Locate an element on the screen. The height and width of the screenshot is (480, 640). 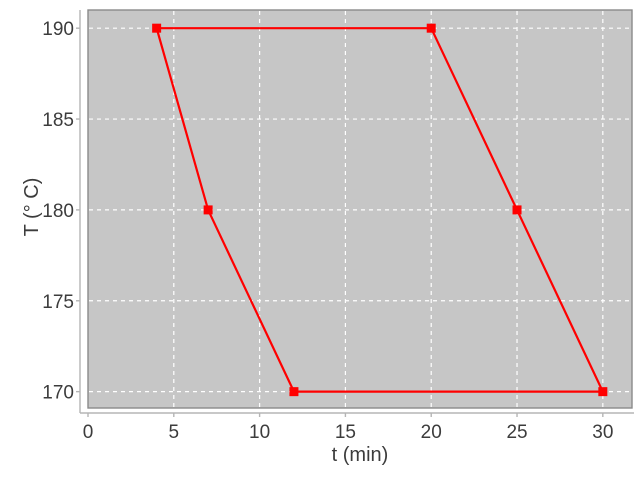
y-tick-label: 175 is located at coordinates (58, 302).